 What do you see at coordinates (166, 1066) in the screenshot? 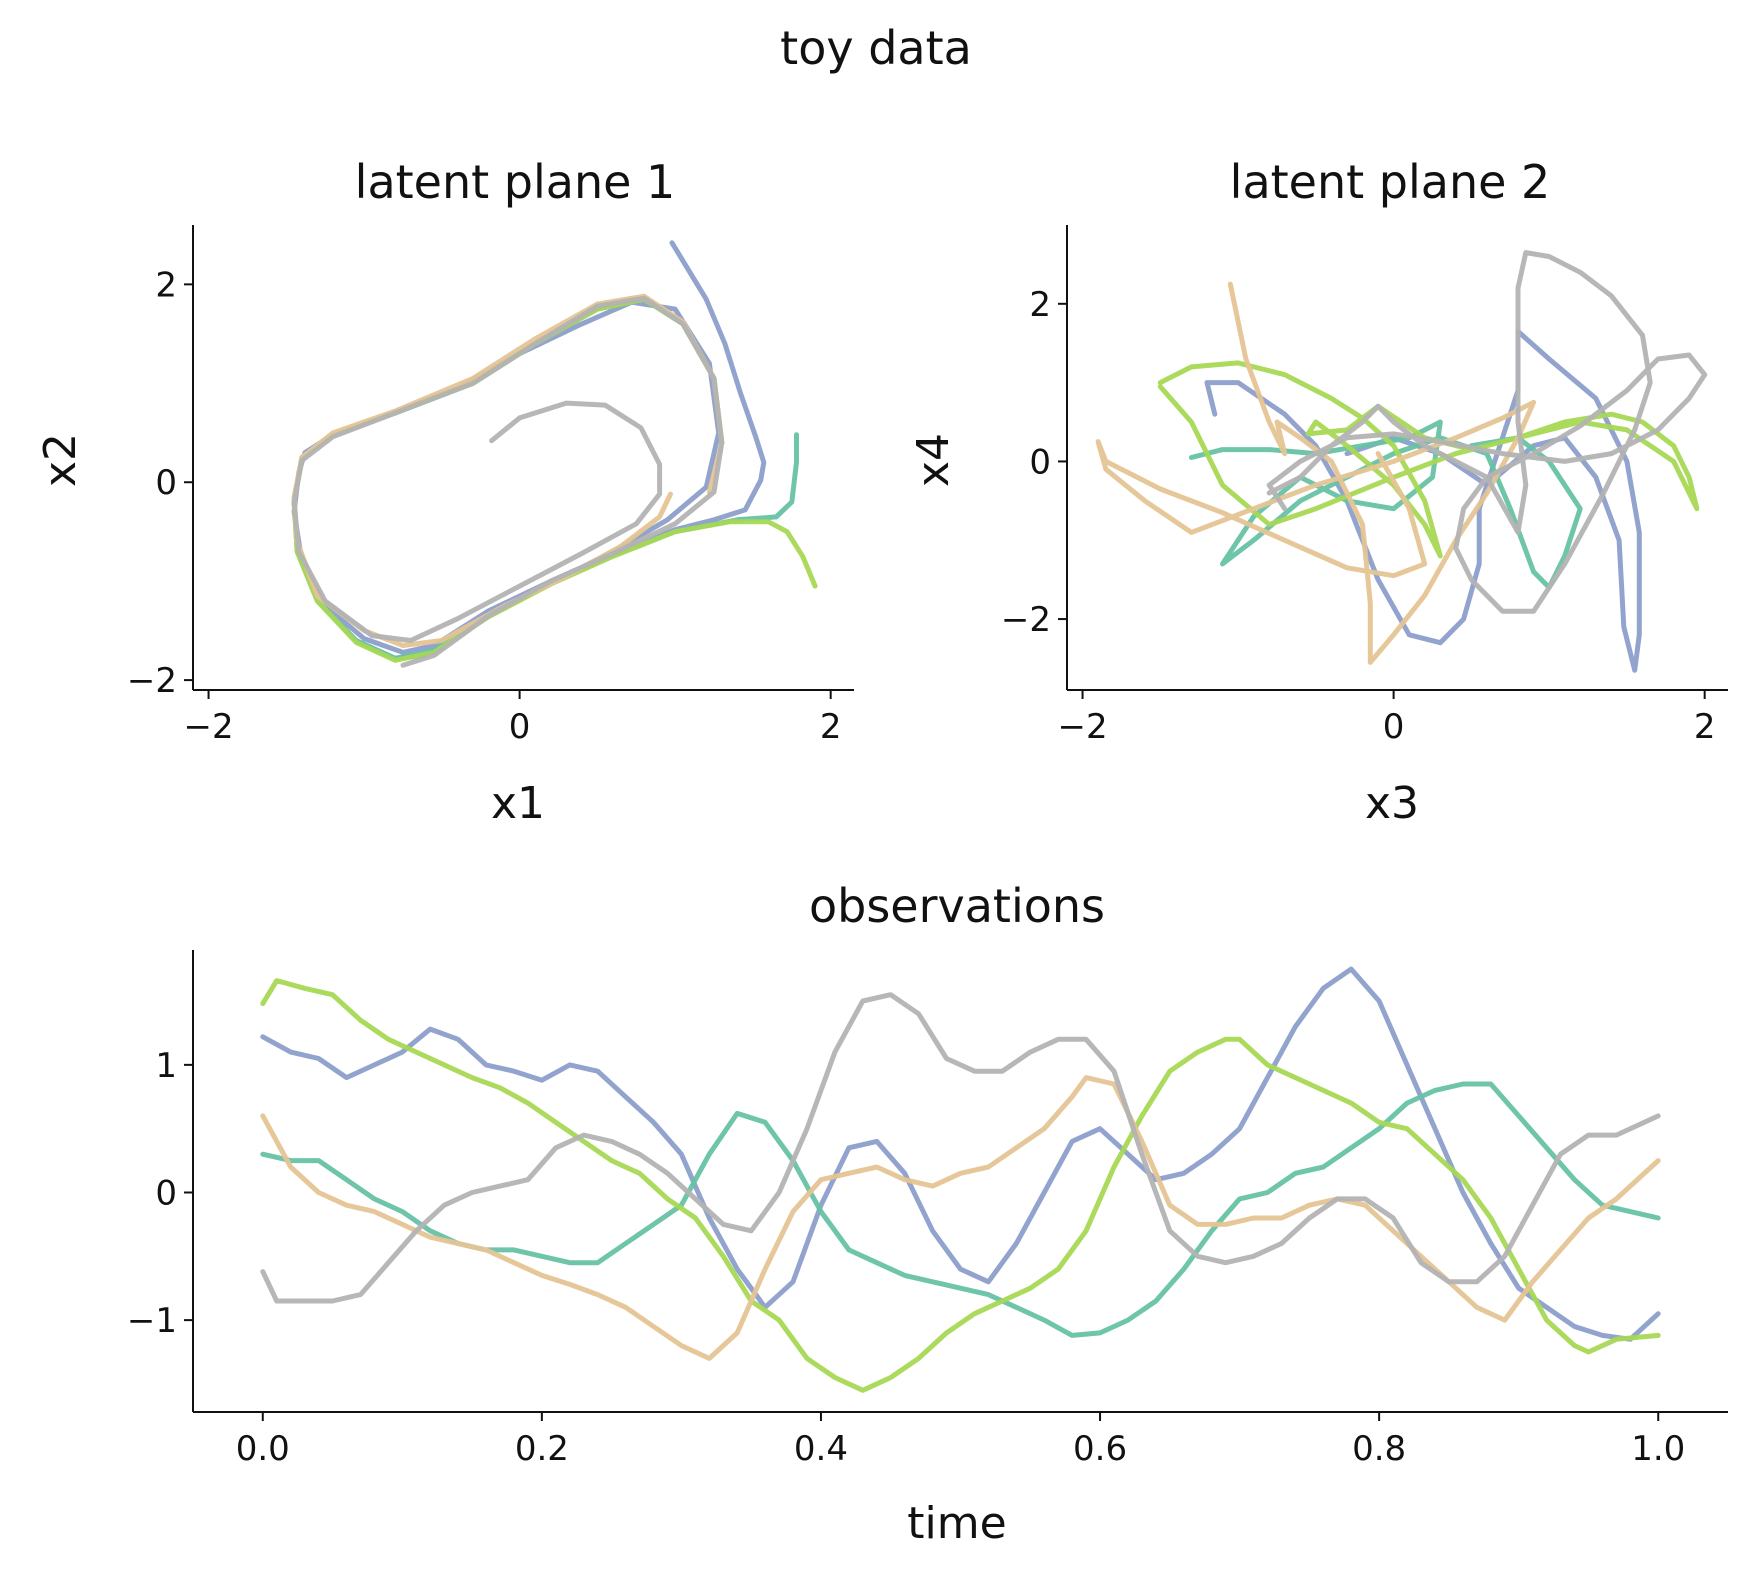
I see `y-tick-label: 1` at bounding box center [166, 1066].